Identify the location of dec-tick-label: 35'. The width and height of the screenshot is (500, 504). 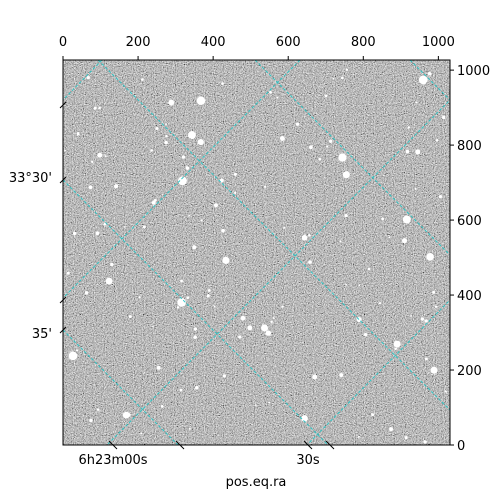
(42, 334).